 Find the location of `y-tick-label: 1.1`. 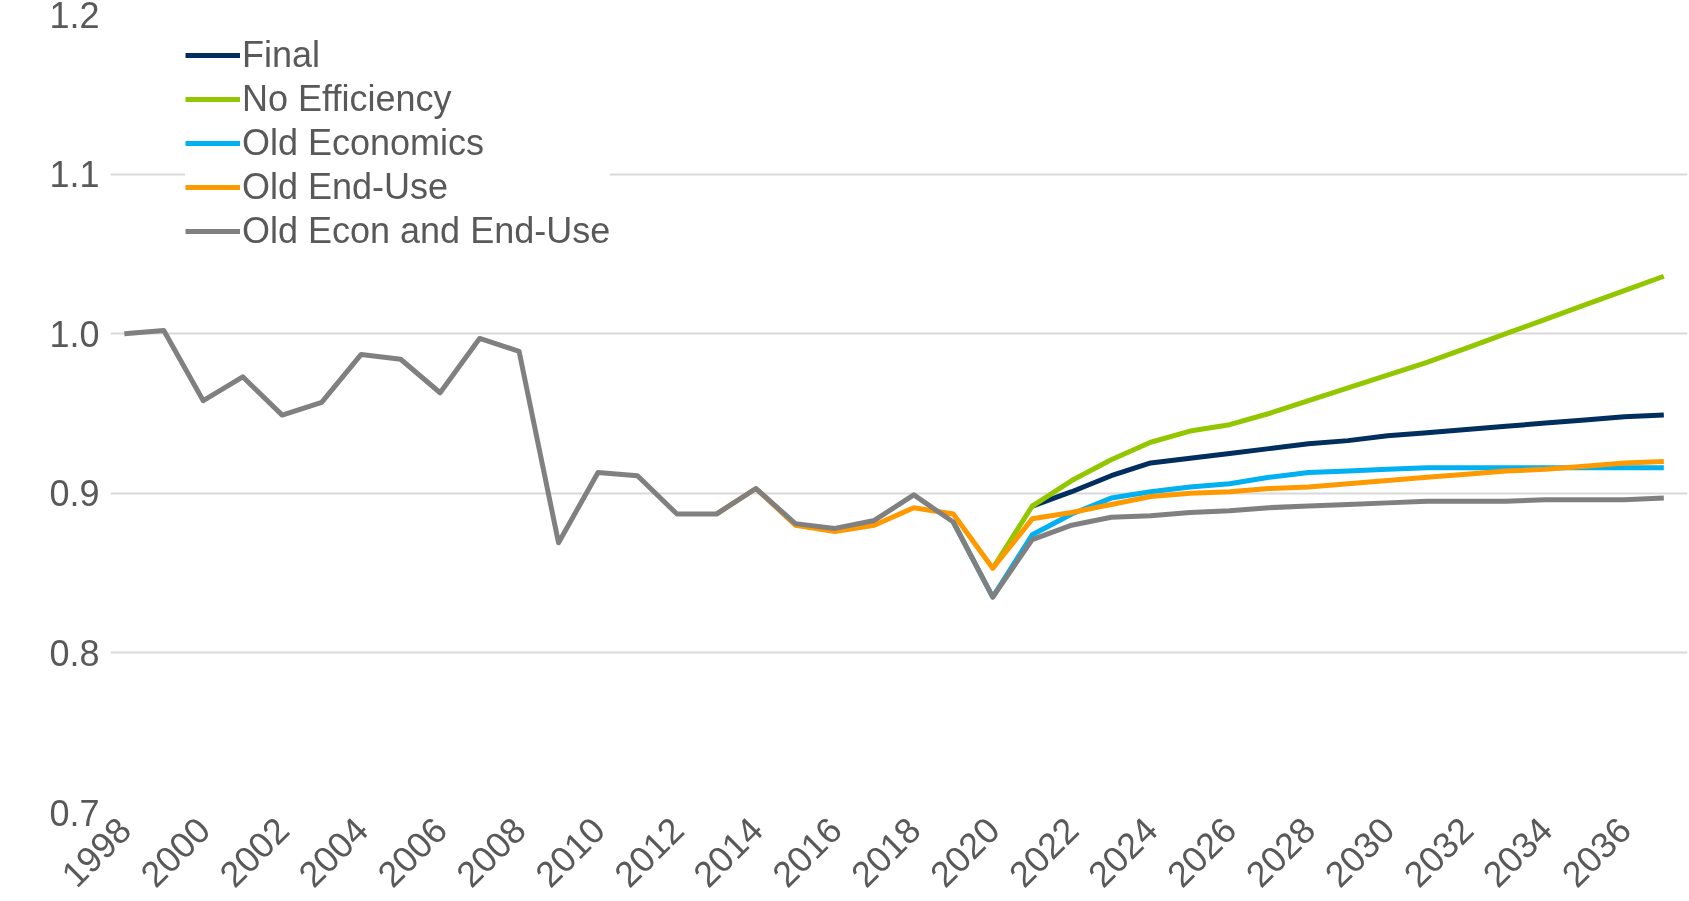

y-tick-label: 1.1 is located at coordinates (74, 175).